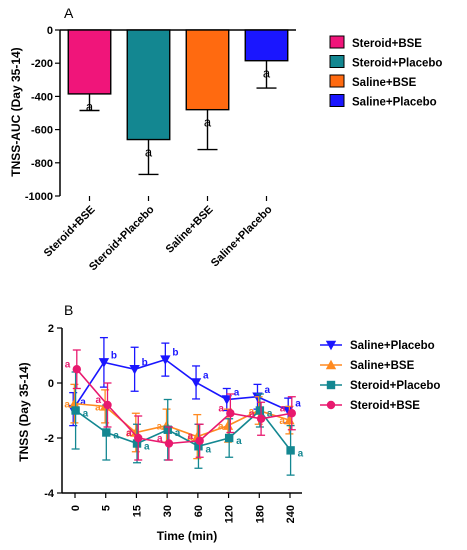  What do you see at coordinates (50, 31) in the screenshot?
I see `bar-y-tick-label: 0` at bounding box center [50, 31].